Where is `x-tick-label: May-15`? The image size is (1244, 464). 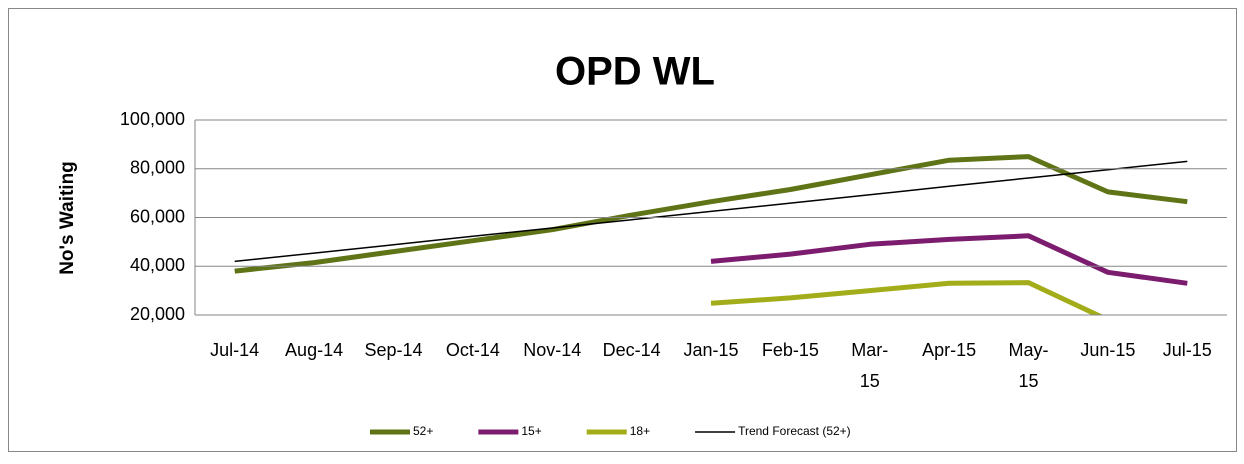 x-tick-label: May-15 is located at coordinates (1029, 365).